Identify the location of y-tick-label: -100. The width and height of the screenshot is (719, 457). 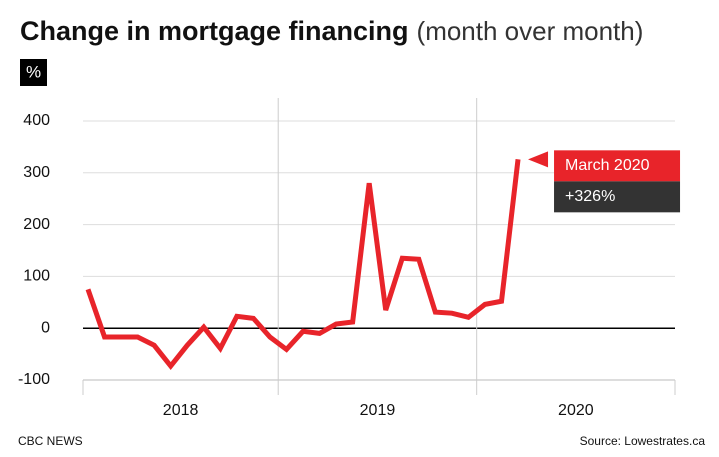
(34, 379).